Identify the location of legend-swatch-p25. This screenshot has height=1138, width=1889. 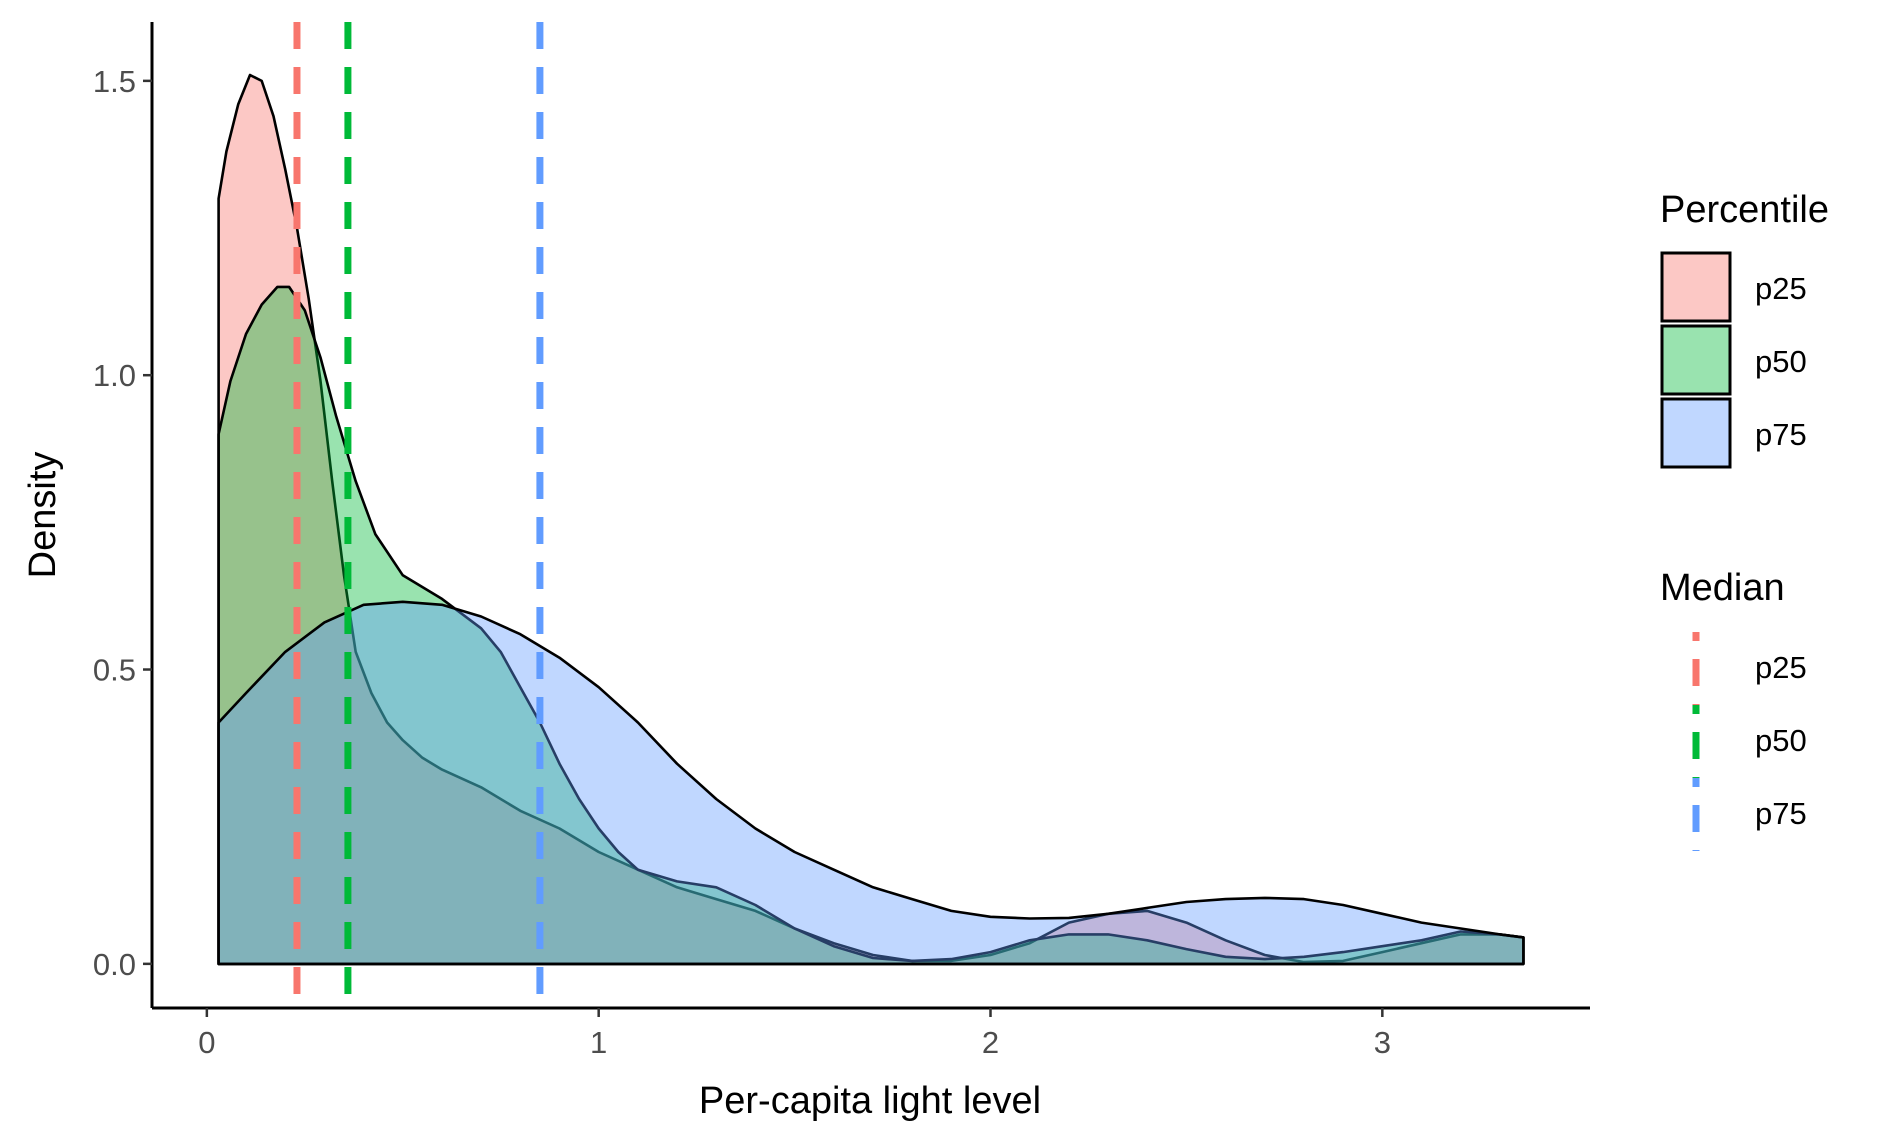
(1696, 287).